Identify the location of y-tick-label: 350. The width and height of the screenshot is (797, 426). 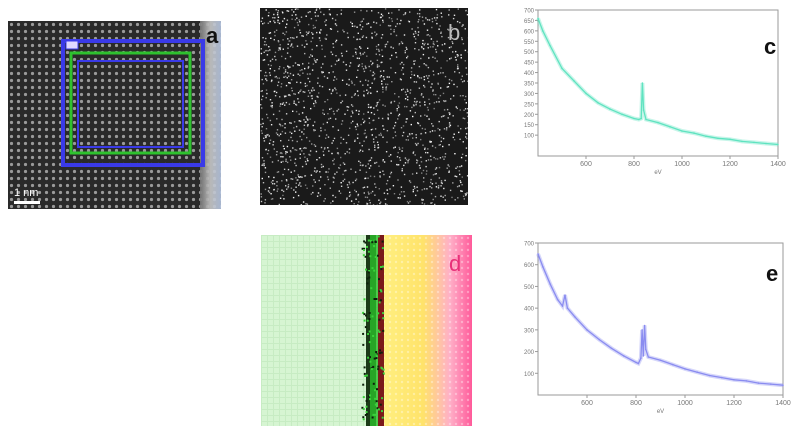
(529, 85).